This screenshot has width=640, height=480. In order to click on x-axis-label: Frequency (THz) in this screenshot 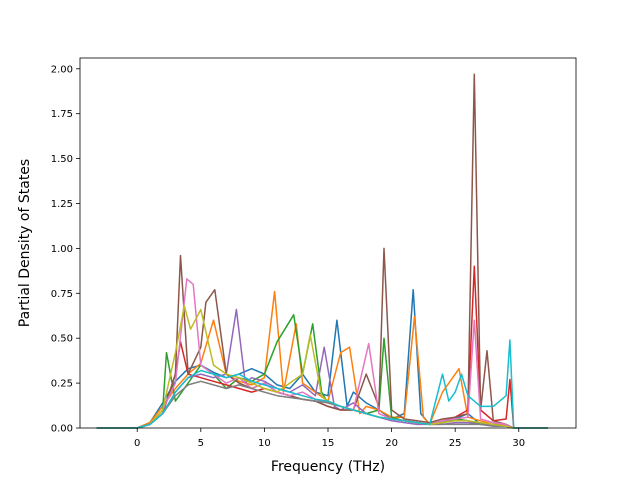, I will do `click(328, 467)`.